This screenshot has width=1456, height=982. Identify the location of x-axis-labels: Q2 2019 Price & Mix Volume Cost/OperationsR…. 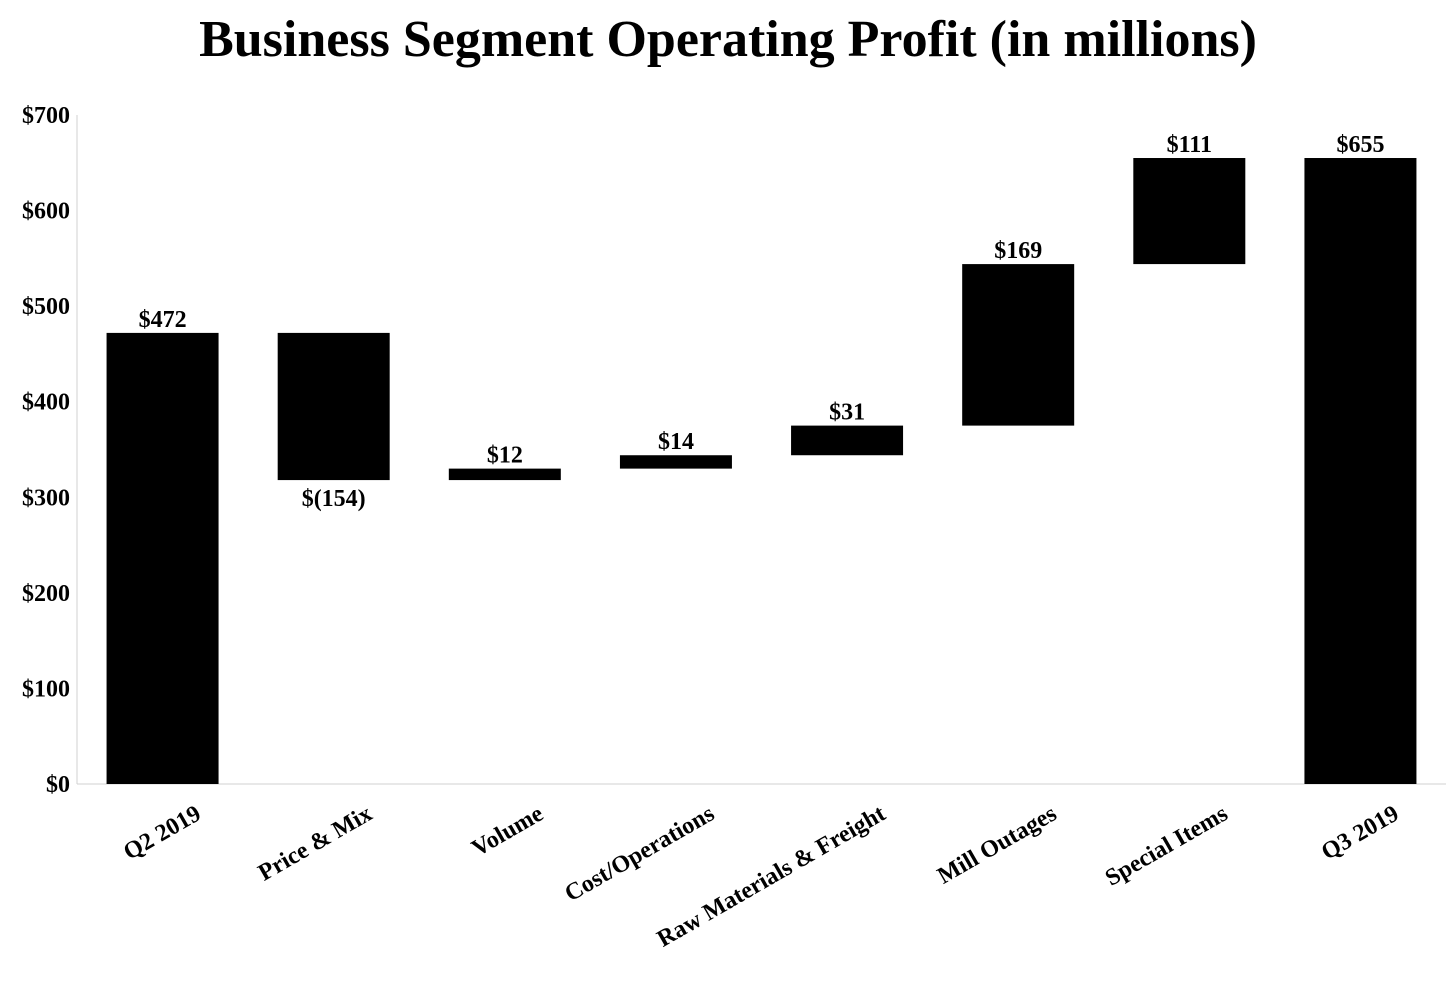
(761, 877).